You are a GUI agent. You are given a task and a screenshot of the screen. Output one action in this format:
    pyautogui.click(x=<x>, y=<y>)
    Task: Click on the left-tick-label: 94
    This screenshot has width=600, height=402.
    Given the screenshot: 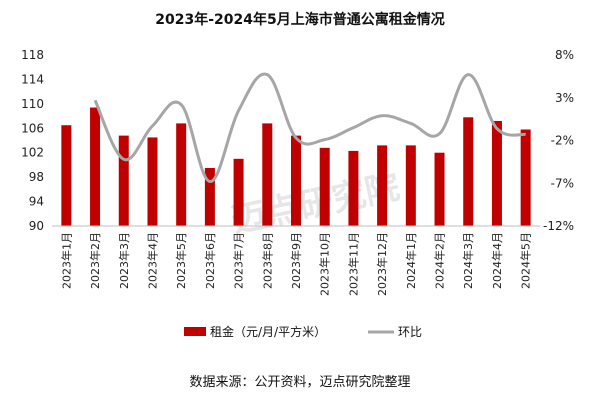 What is the action you would take?
    pyautogui.click(x=36, y=202)
    